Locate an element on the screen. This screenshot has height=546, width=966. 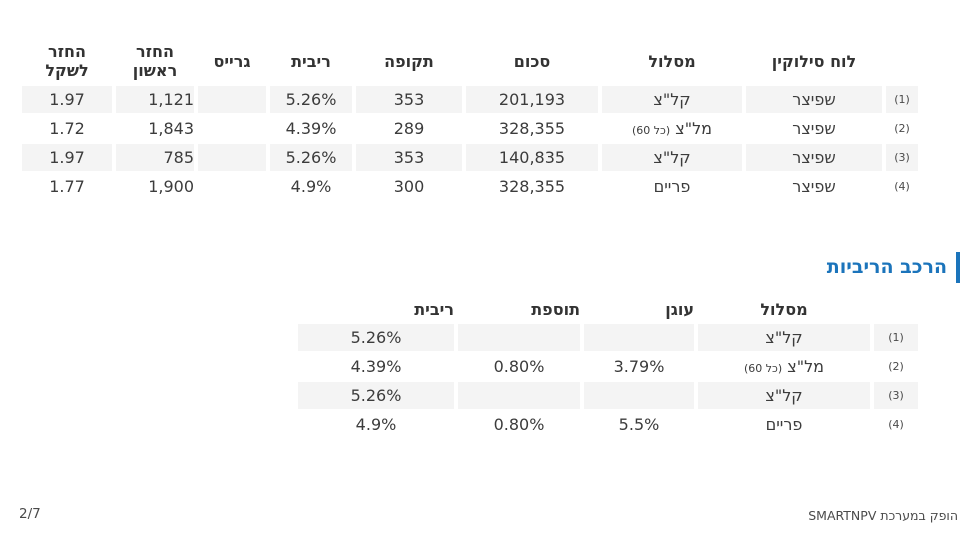
table-row: (1) קל"צ 5.26% is located at coordinates (608, 337).